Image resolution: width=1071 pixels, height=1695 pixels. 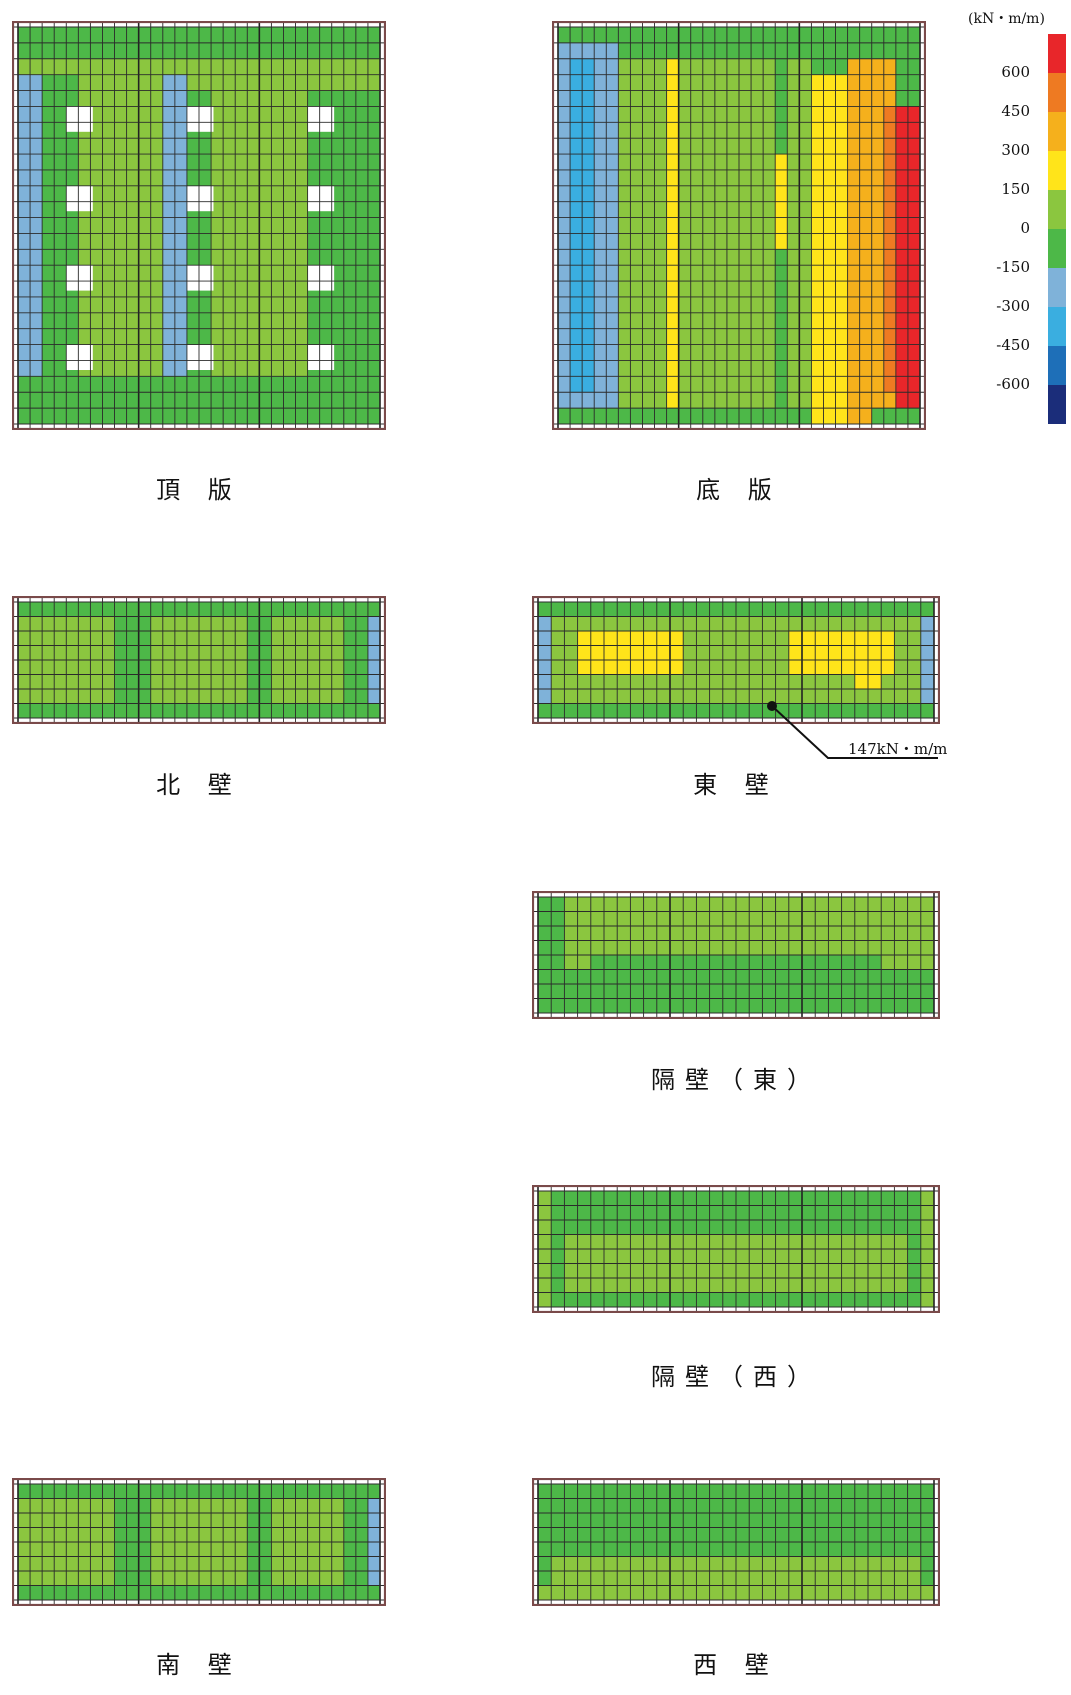 What do you see at coordinates (736, 1080) in the screenshot?
I see `partition-east-caption: 隔壁（東）` at bounding box center [736, 1080].